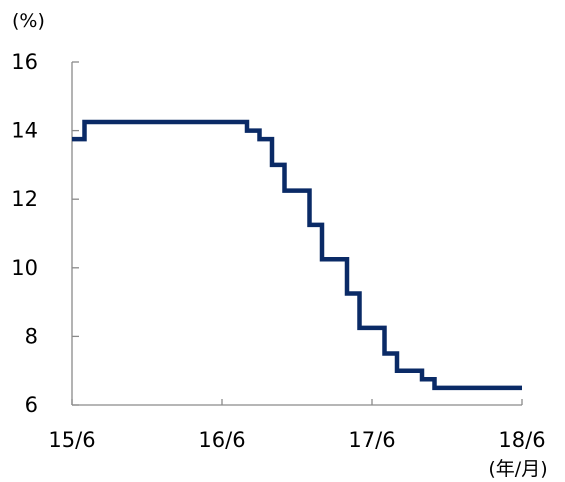  I want to click on x-tick-label: 18/6, so click(521, 440).